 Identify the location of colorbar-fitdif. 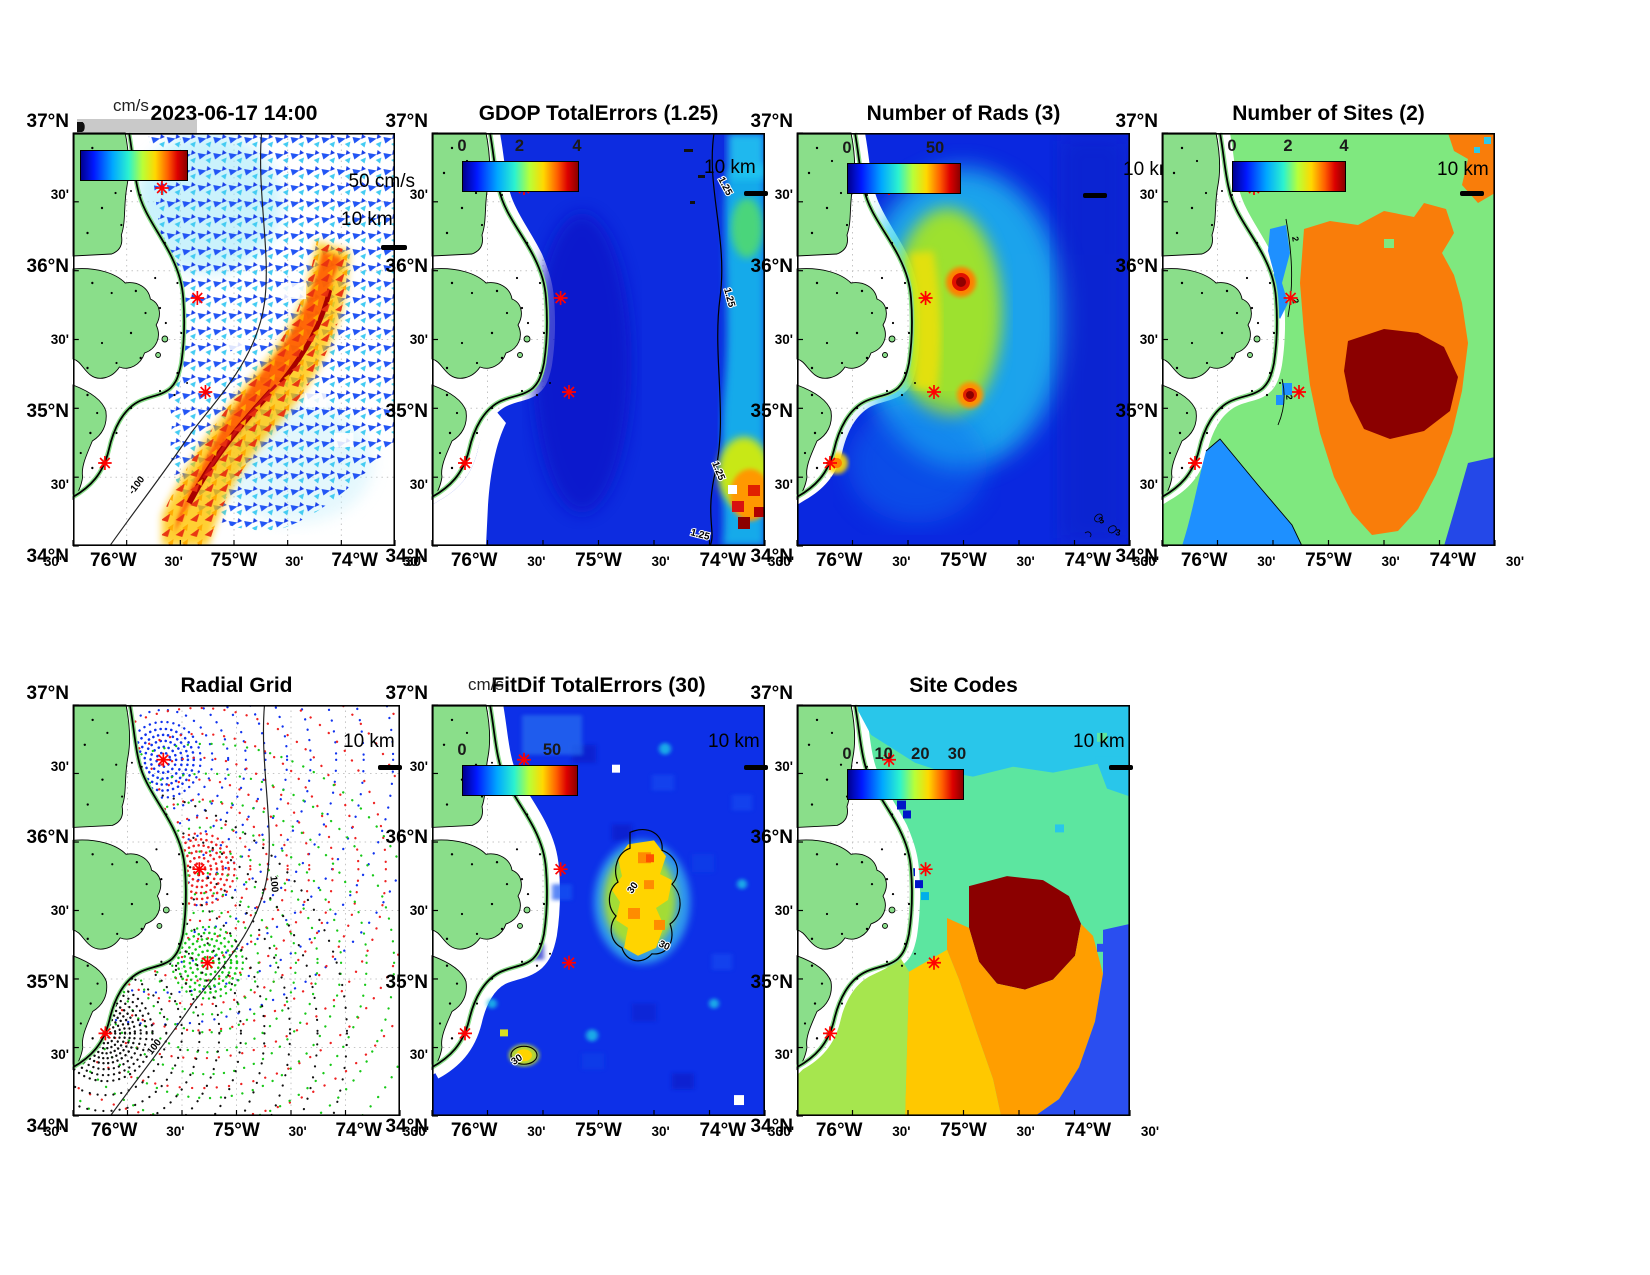
(520, 780).